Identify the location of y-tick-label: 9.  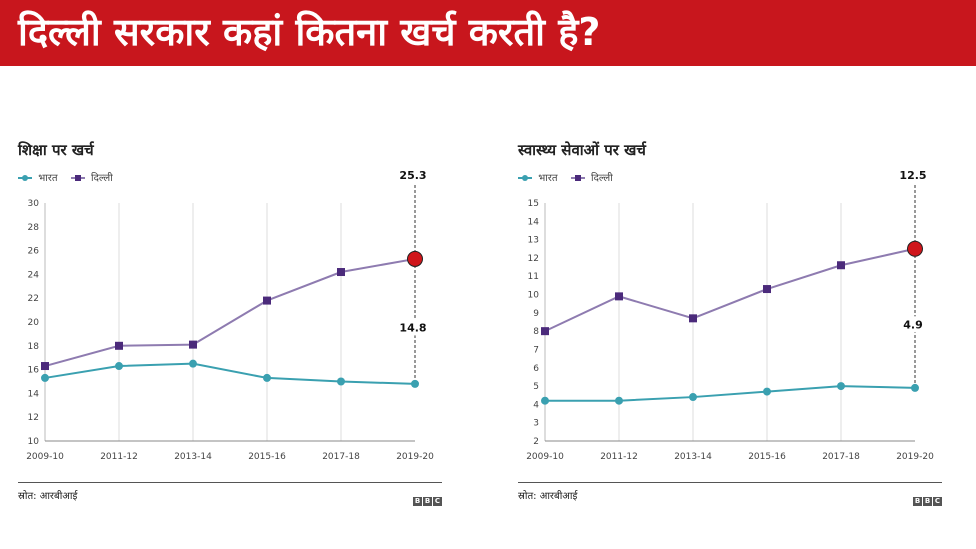
(536, 314).